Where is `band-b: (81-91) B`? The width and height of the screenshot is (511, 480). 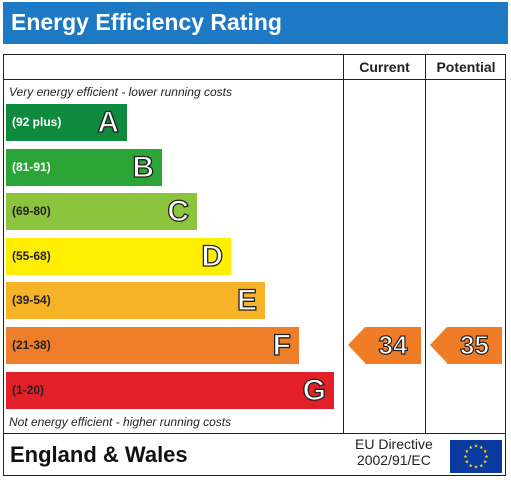
band-b: (81-91) B is located at coordinates (84, 167).